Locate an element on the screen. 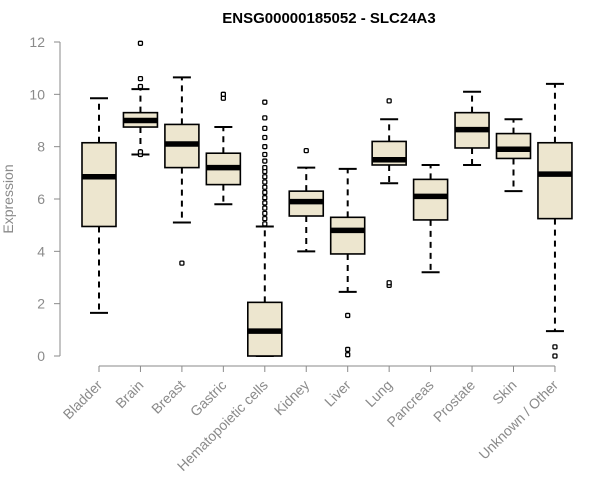 The width and height of the screenshot is (600, 500). x-tick-label: Unknown / Other is located at coordinates (518, 420).